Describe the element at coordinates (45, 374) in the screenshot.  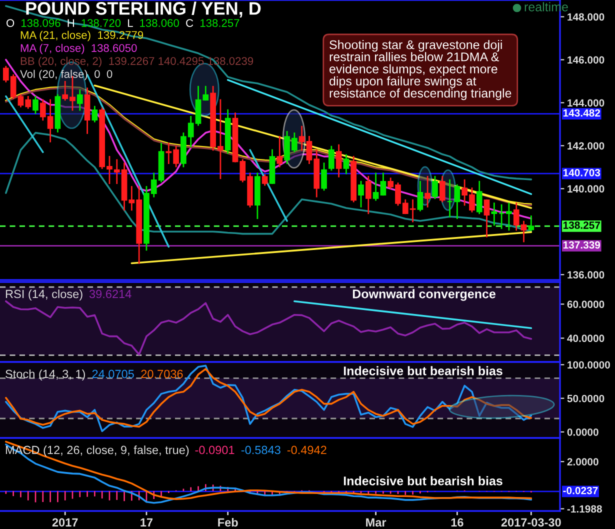
I see `text: Stoch (14, 3, 1)` at that location.